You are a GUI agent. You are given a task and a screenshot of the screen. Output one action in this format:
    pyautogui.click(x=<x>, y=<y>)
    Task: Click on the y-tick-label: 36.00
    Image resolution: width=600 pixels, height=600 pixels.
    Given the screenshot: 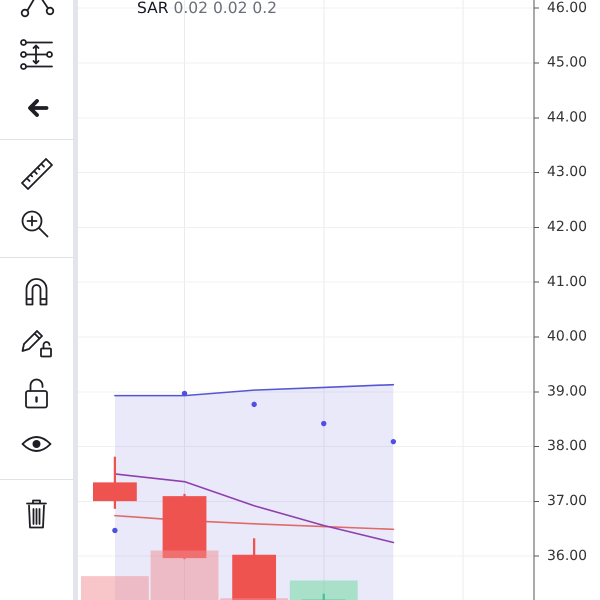 What is the action you would take?
    pyautogui.click(x=567, y=556)
    